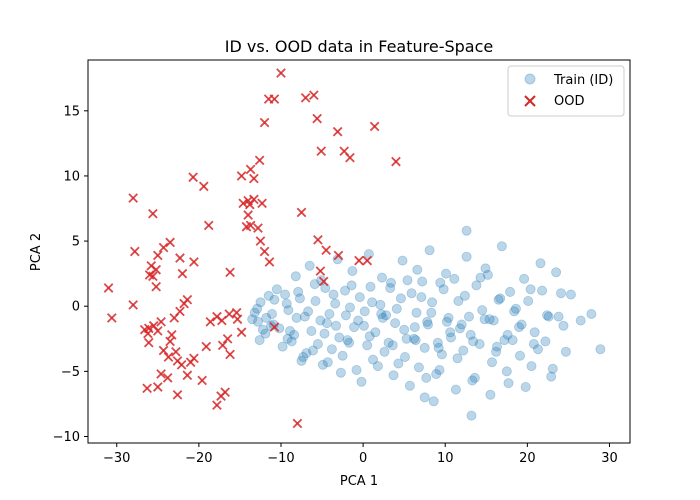  I want to click on x-tick-label: 30, so click(609, 458).